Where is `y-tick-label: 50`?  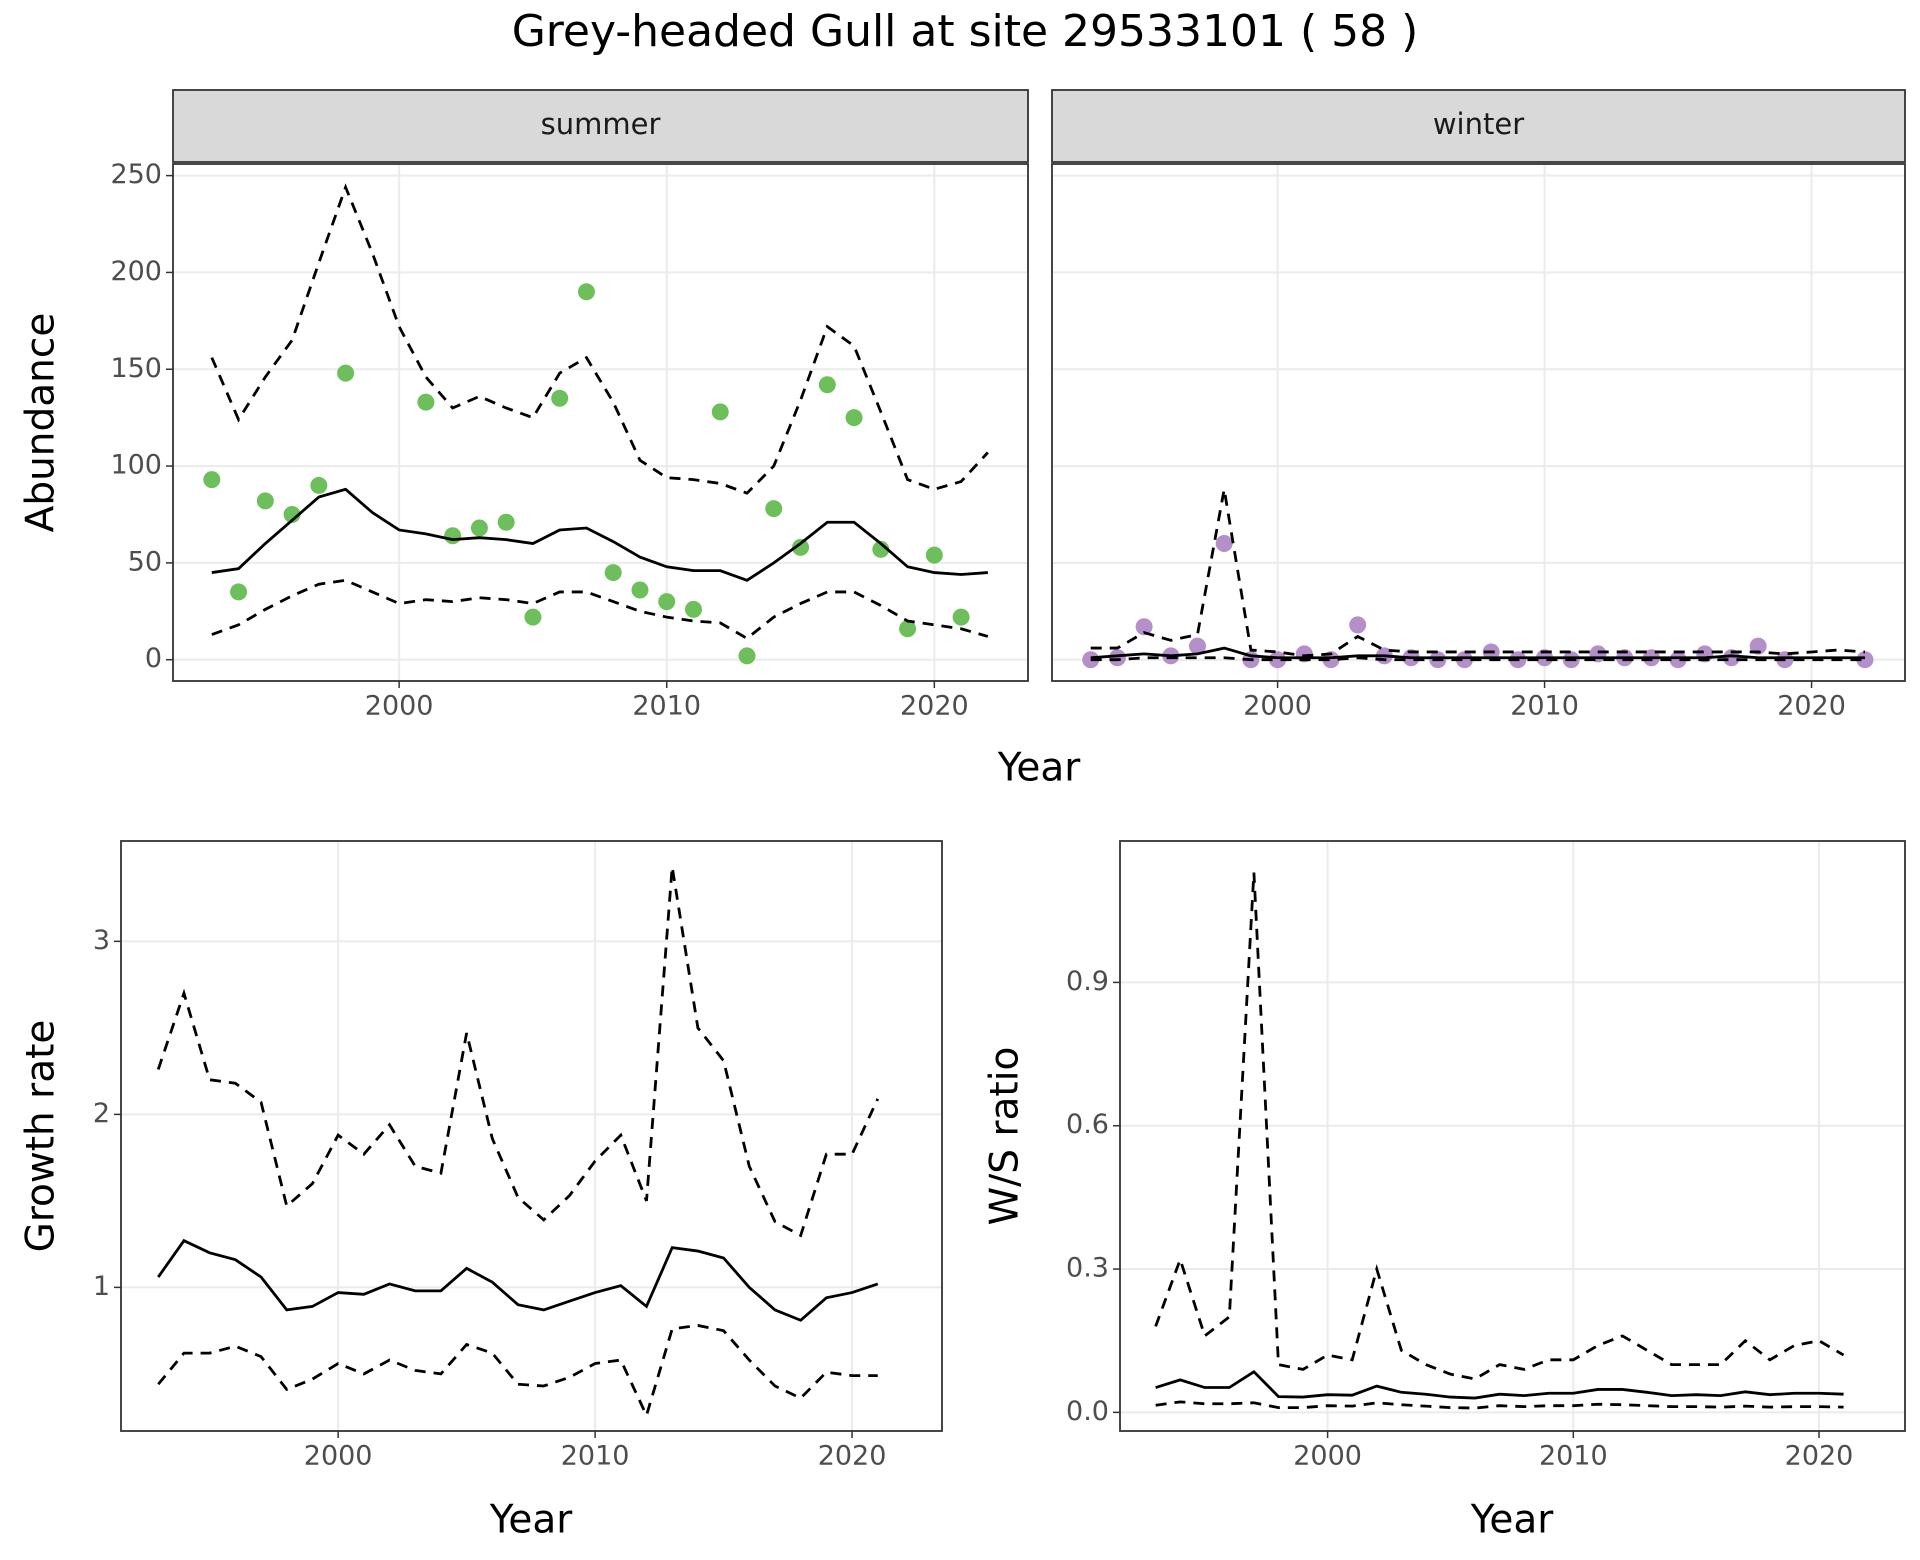
y-tick-label: 50 is located at coordinates (145, 561).